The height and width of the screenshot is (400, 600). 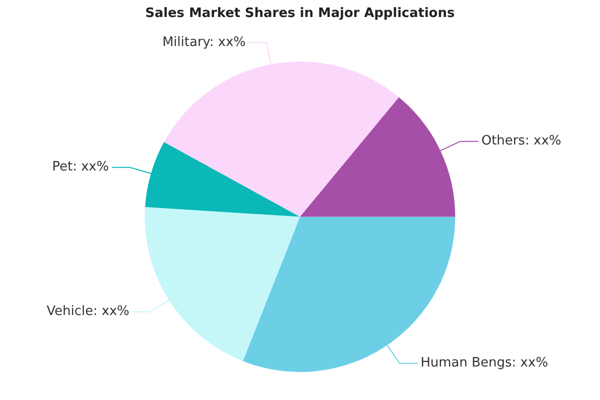 I want to click on slice-label: Human Bengs: xx%, so click(x=484, y=363).